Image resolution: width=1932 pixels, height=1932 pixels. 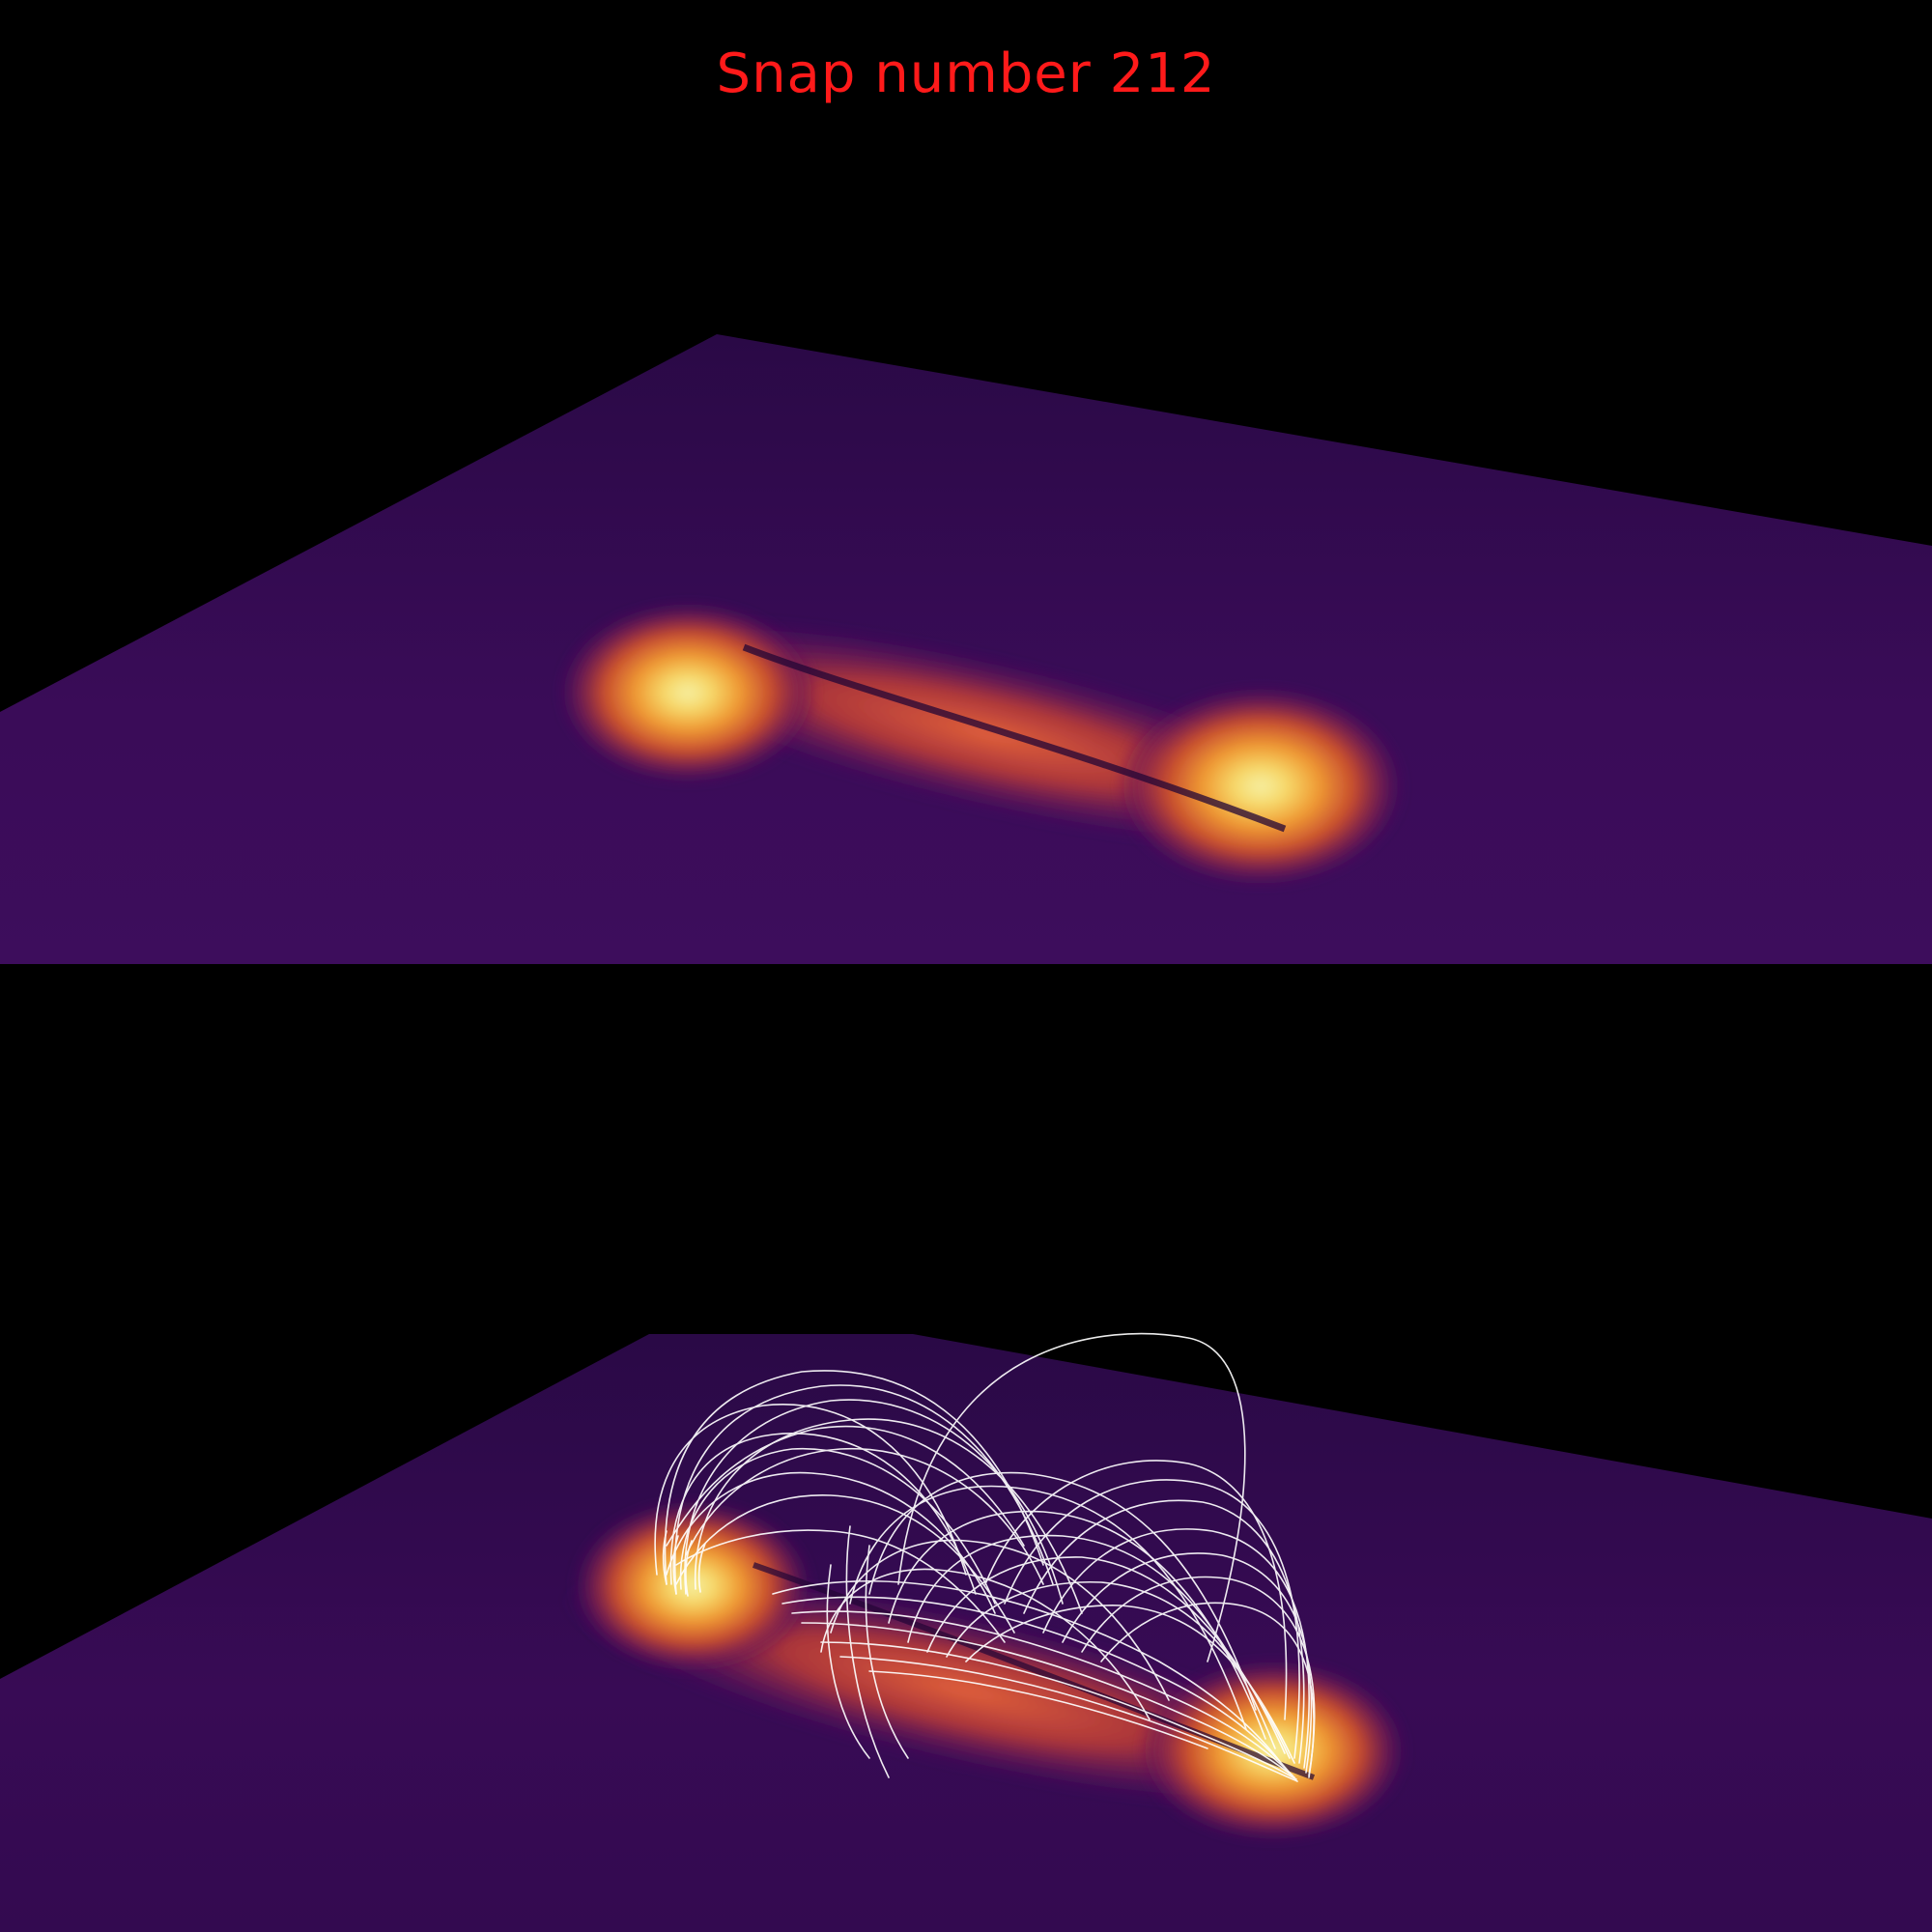 I want to click on top-polarity-line, so click(x=1014, y=738).